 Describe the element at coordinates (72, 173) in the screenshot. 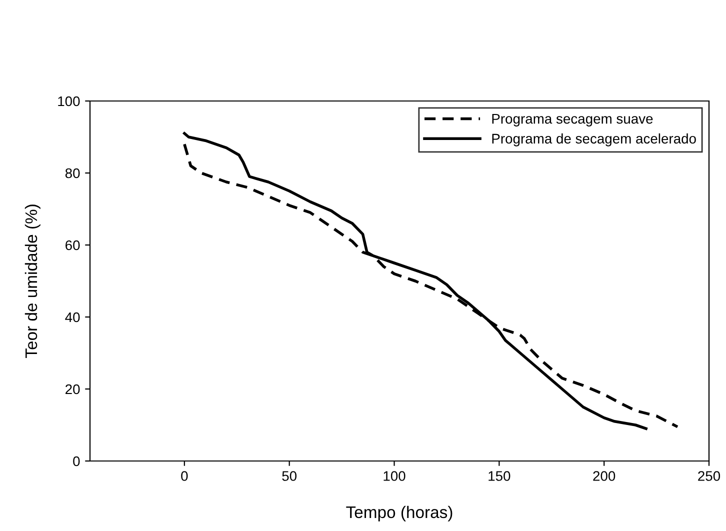

I see `y-tick-label: 80` at that location.